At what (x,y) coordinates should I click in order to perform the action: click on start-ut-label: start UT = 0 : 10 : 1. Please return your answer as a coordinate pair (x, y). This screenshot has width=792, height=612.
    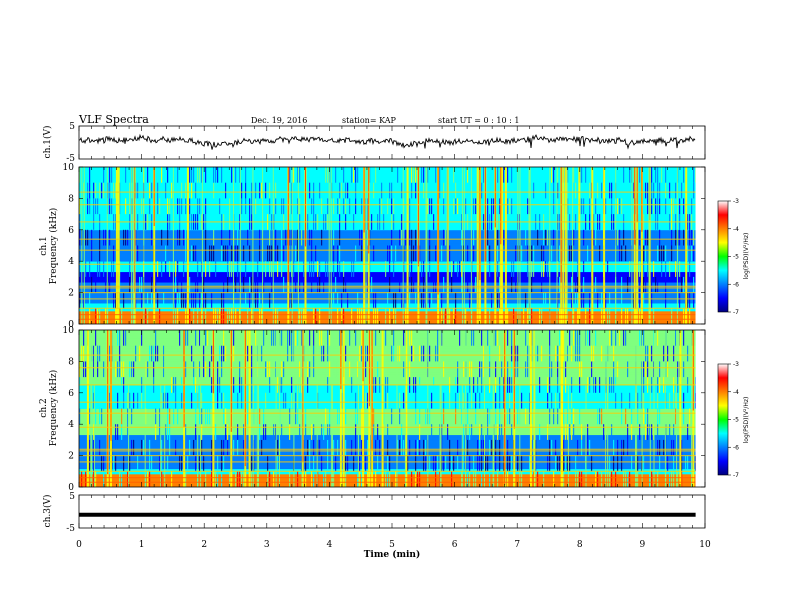
    Looking at the image, I should click on (478, 120).